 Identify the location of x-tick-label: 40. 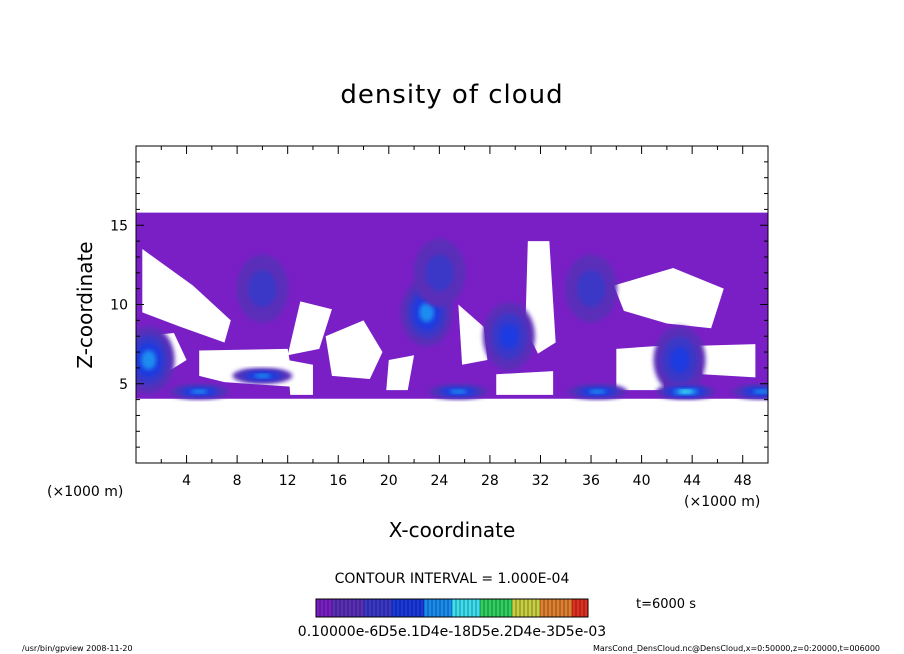
(642, 481).